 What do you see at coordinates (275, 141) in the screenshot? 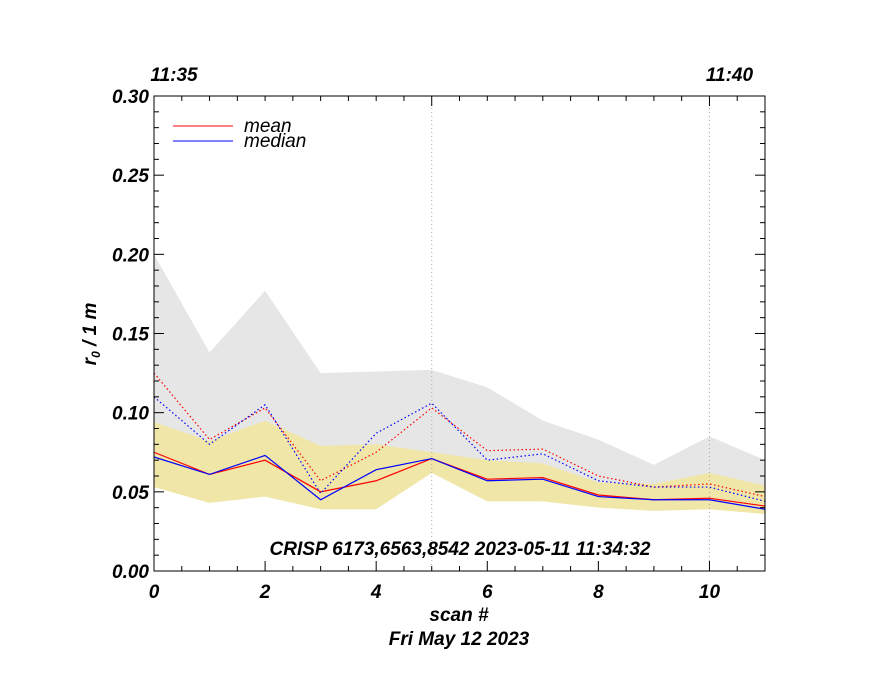
I see `legend-label-median: median` at bounding box center [275, 141].